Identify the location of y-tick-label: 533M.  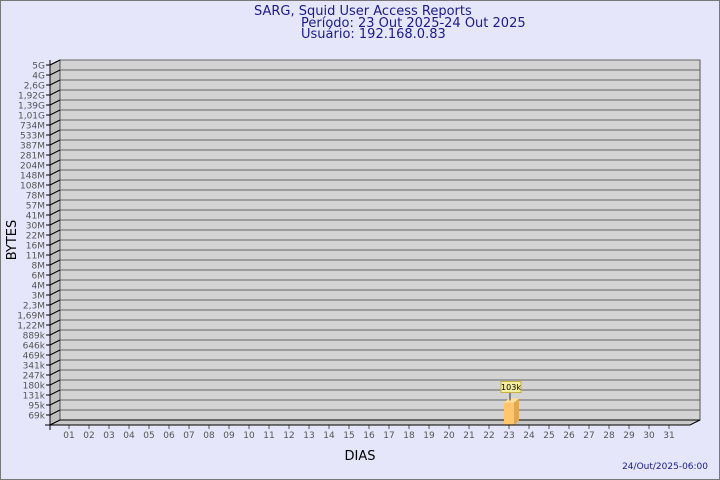
(32, 137).